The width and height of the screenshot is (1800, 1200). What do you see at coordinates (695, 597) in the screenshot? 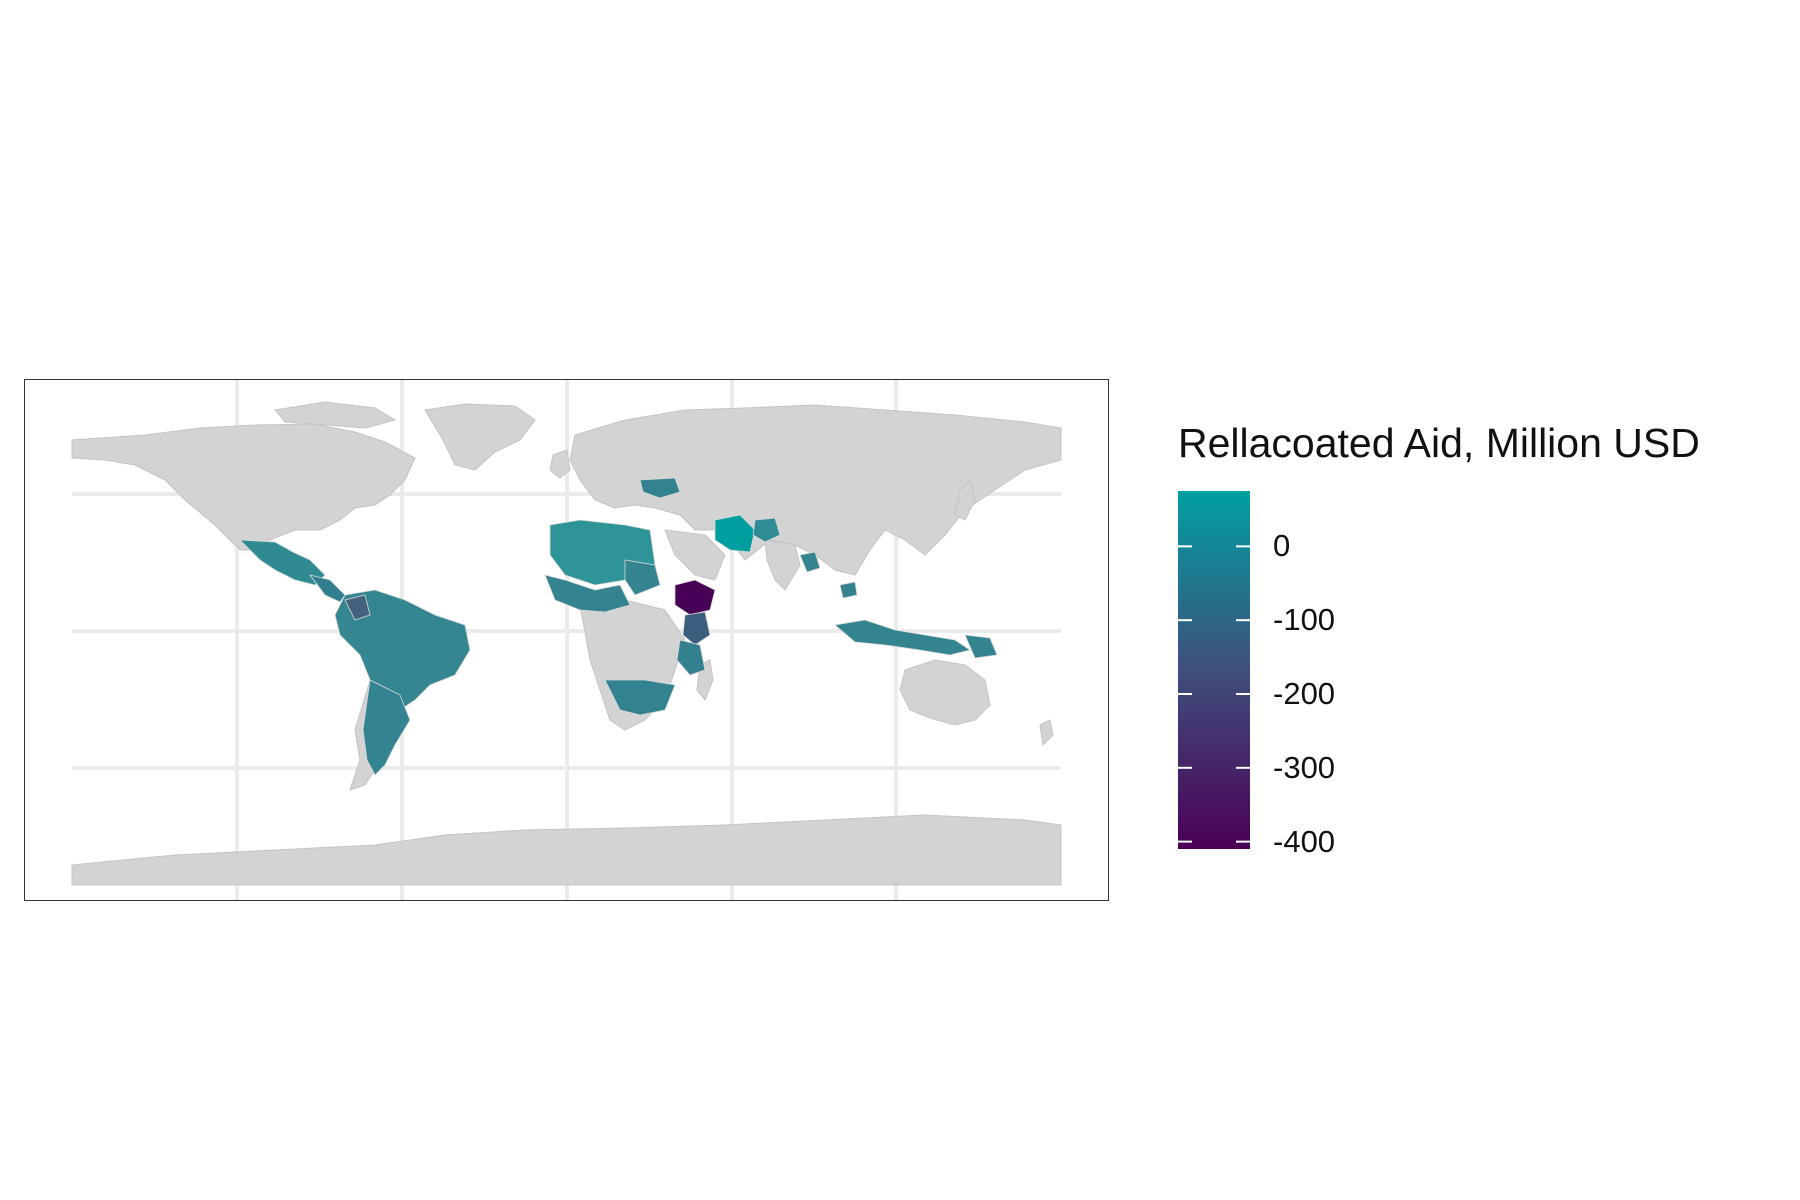
I see `country-ethiopia` at bounding box center [695, 597].